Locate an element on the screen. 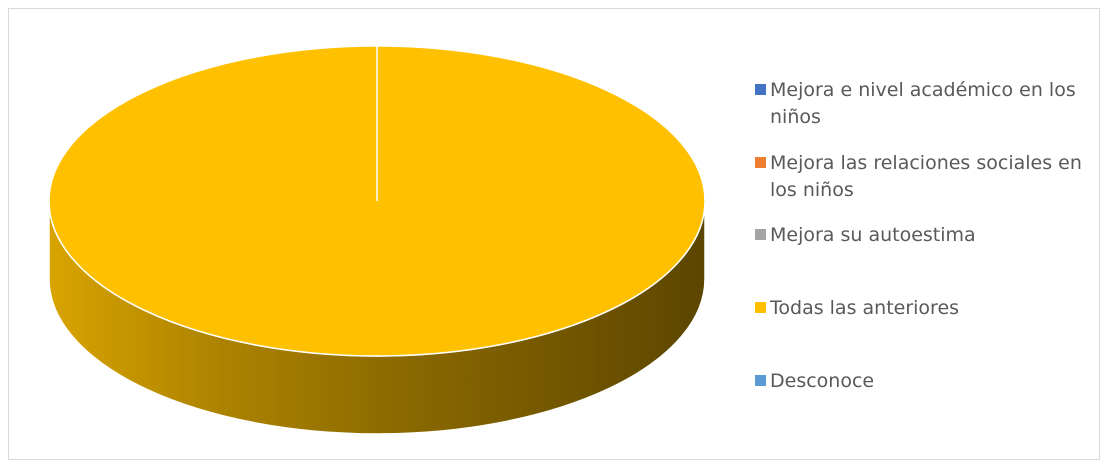 Image resolution: width=1110 pixels, height=470 pixels. legend-label: Todas las anteriores is located at coordinates (865, 308).